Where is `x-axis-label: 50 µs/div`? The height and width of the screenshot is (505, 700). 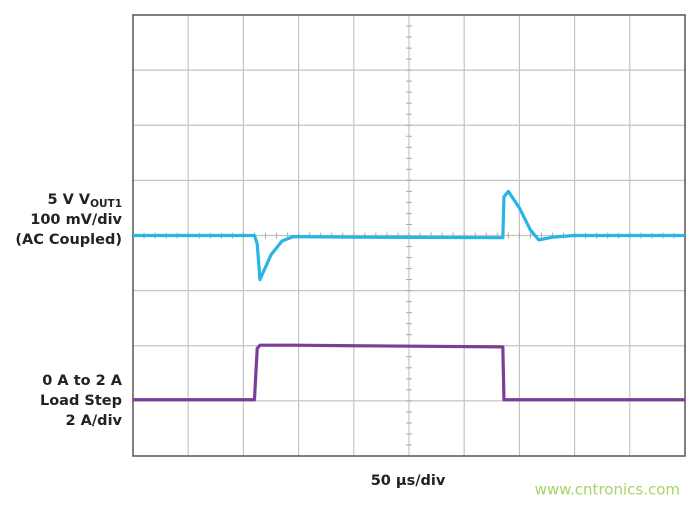
x-axis-label: 50 µs/div is located at coordinates (408, 481).